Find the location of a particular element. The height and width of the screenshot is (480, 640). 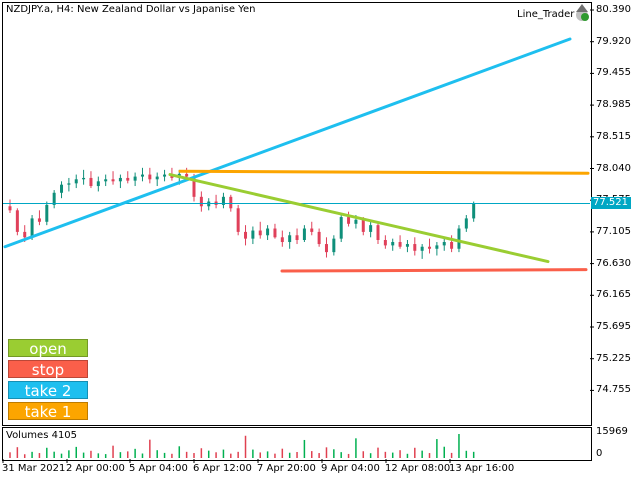

time-tick-label: 9 Apr 04:00 is located at coordinates (350, 468).